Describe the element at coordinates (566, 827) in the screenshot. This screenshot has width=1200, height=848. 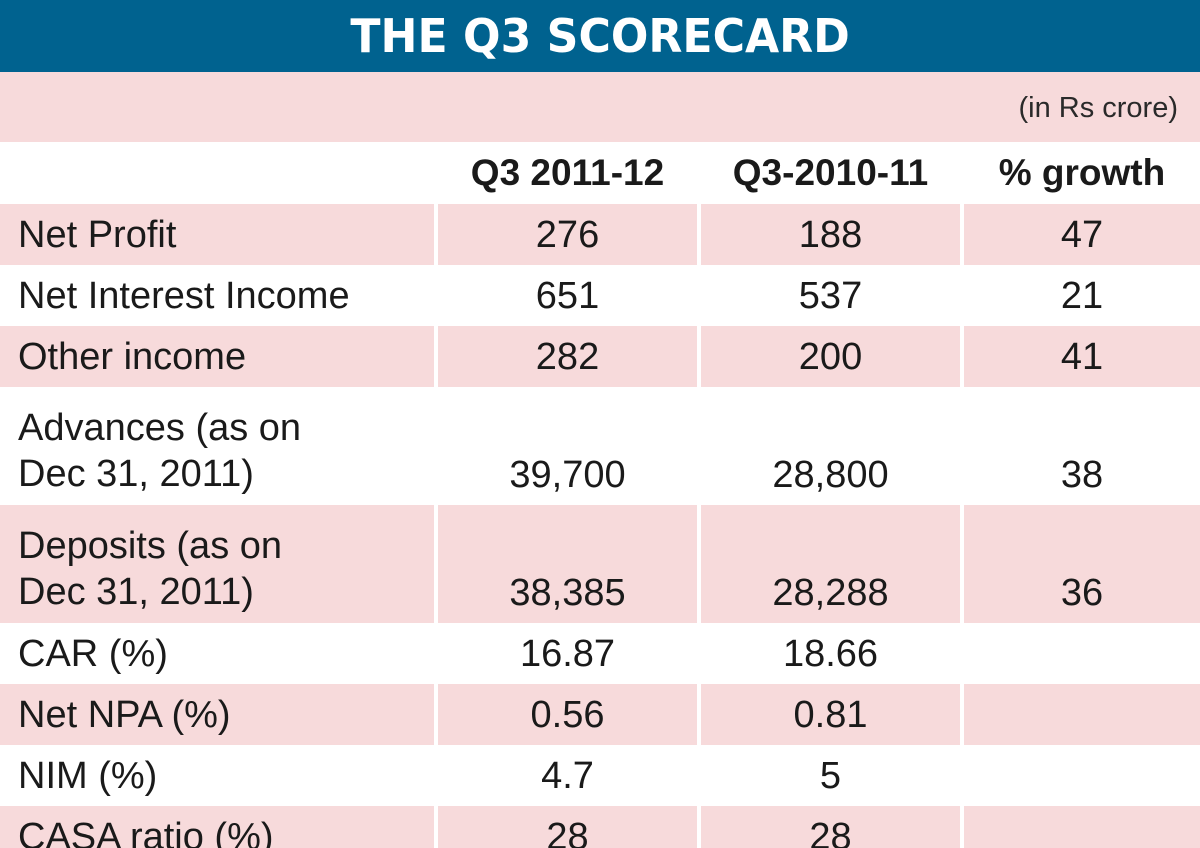
I see `cell-q3-2011-12: 28` at that location.